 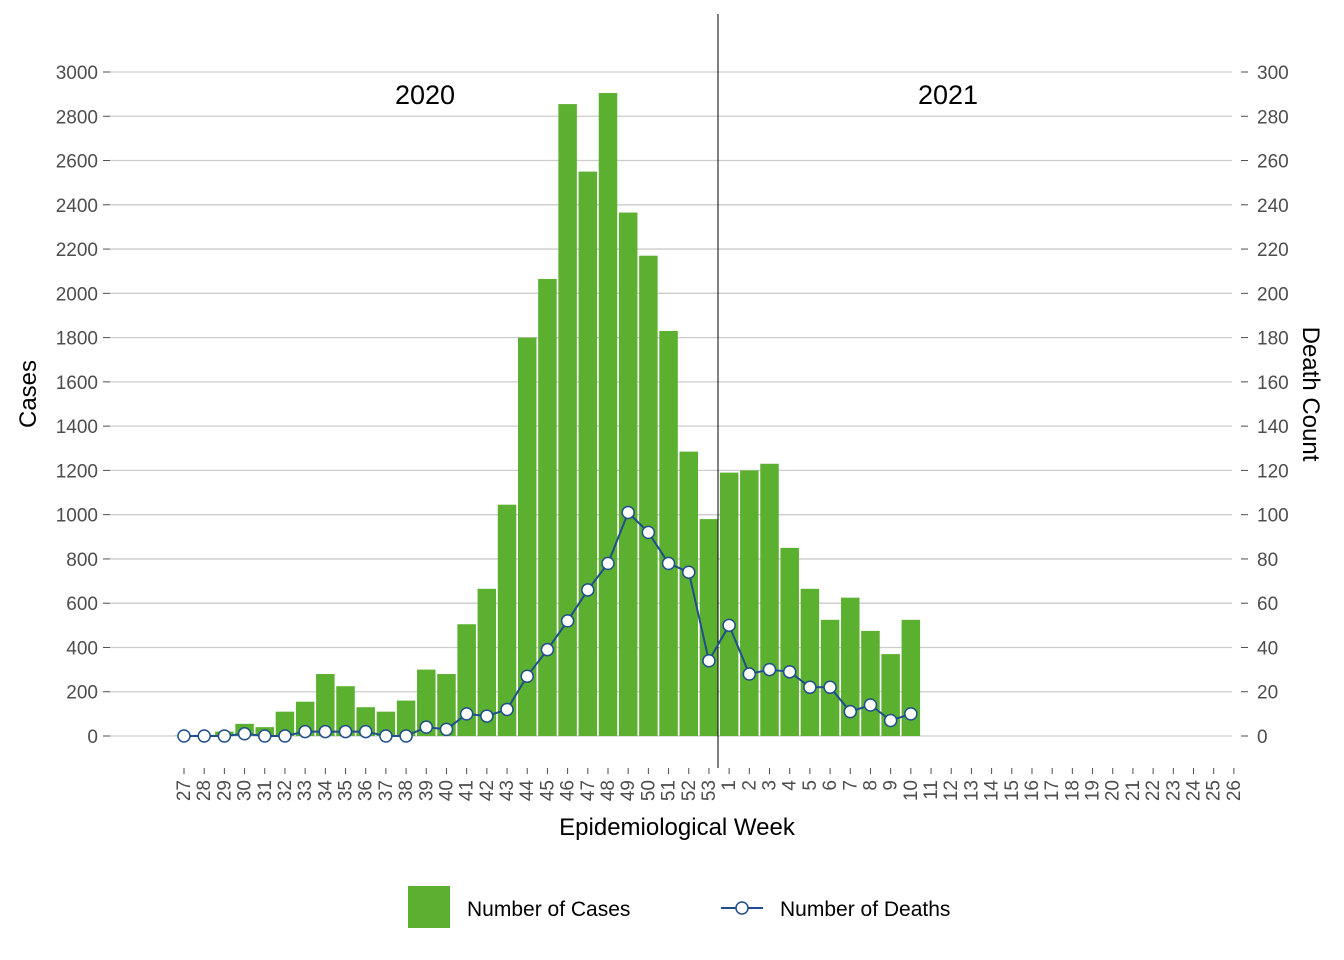 I want to click on x-tick-label: 32, so click(x=285, y=790).